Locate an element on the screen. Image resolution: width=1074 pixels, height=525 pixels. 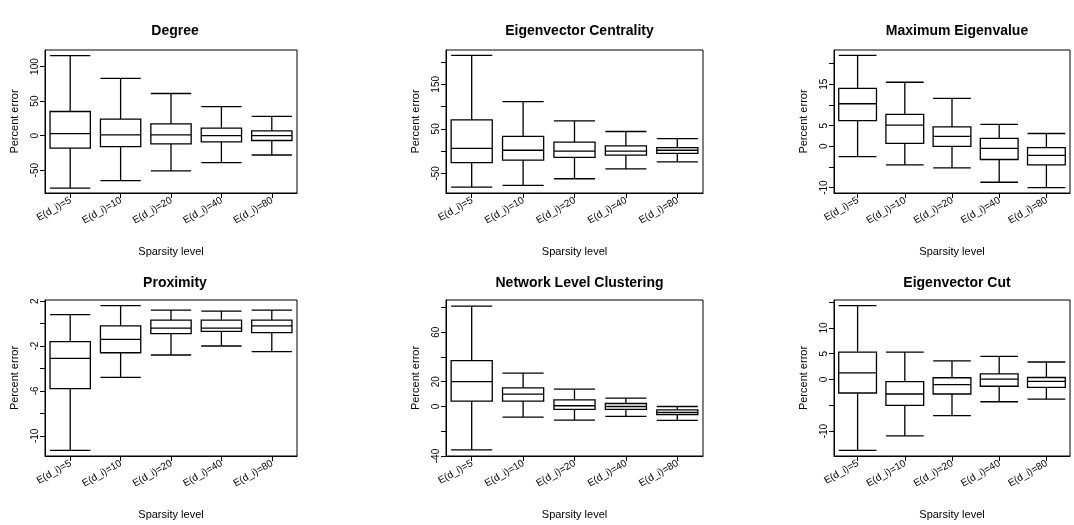
chart-title: Maximum Eigenvalue is located at coordinates (957, 30).